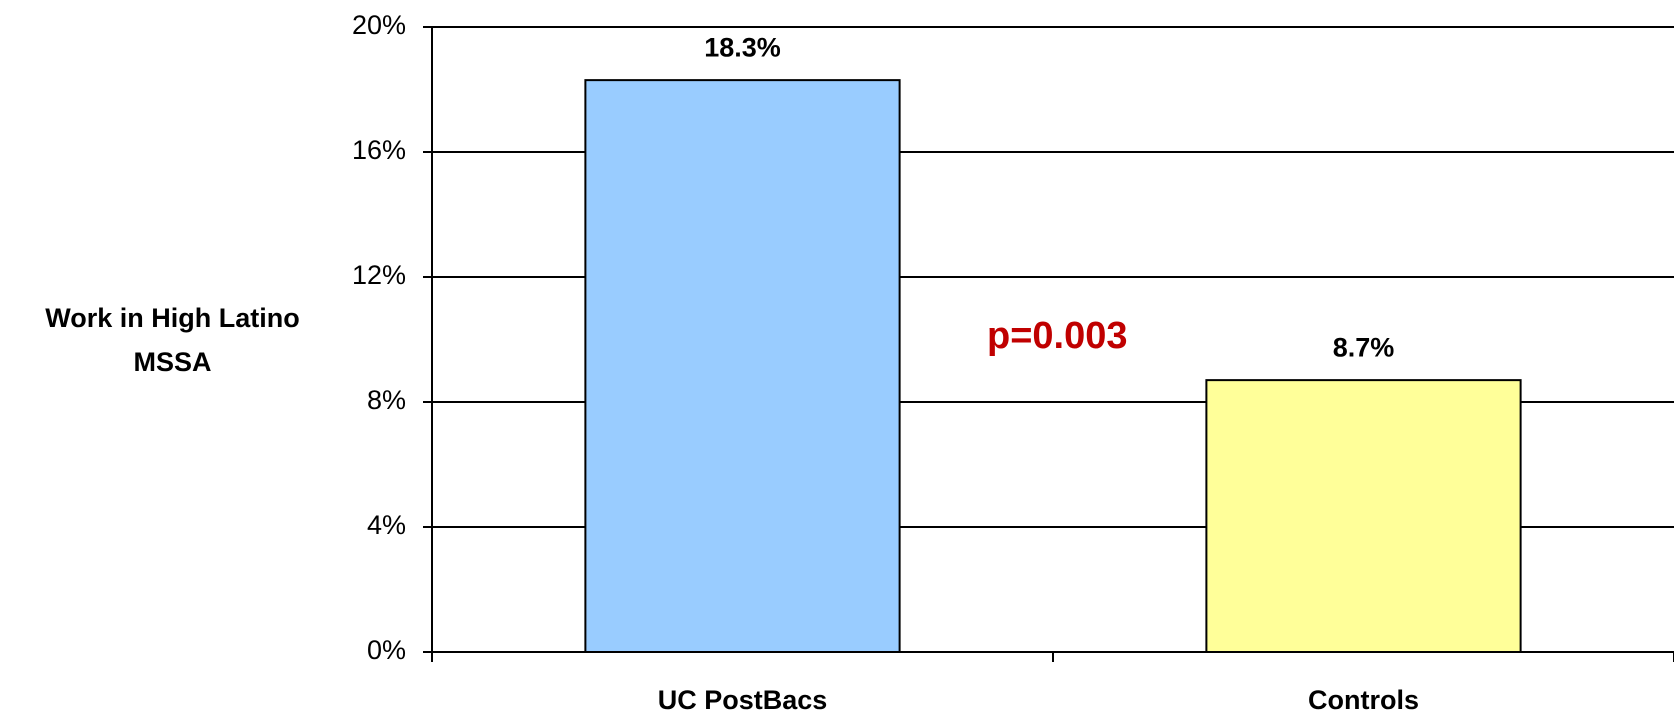 This screenshot has height=719, width=1674. What do you see at coordinates (1363, 516) in the screenshot?
I see `bar` at bounding box center [1363, 516].